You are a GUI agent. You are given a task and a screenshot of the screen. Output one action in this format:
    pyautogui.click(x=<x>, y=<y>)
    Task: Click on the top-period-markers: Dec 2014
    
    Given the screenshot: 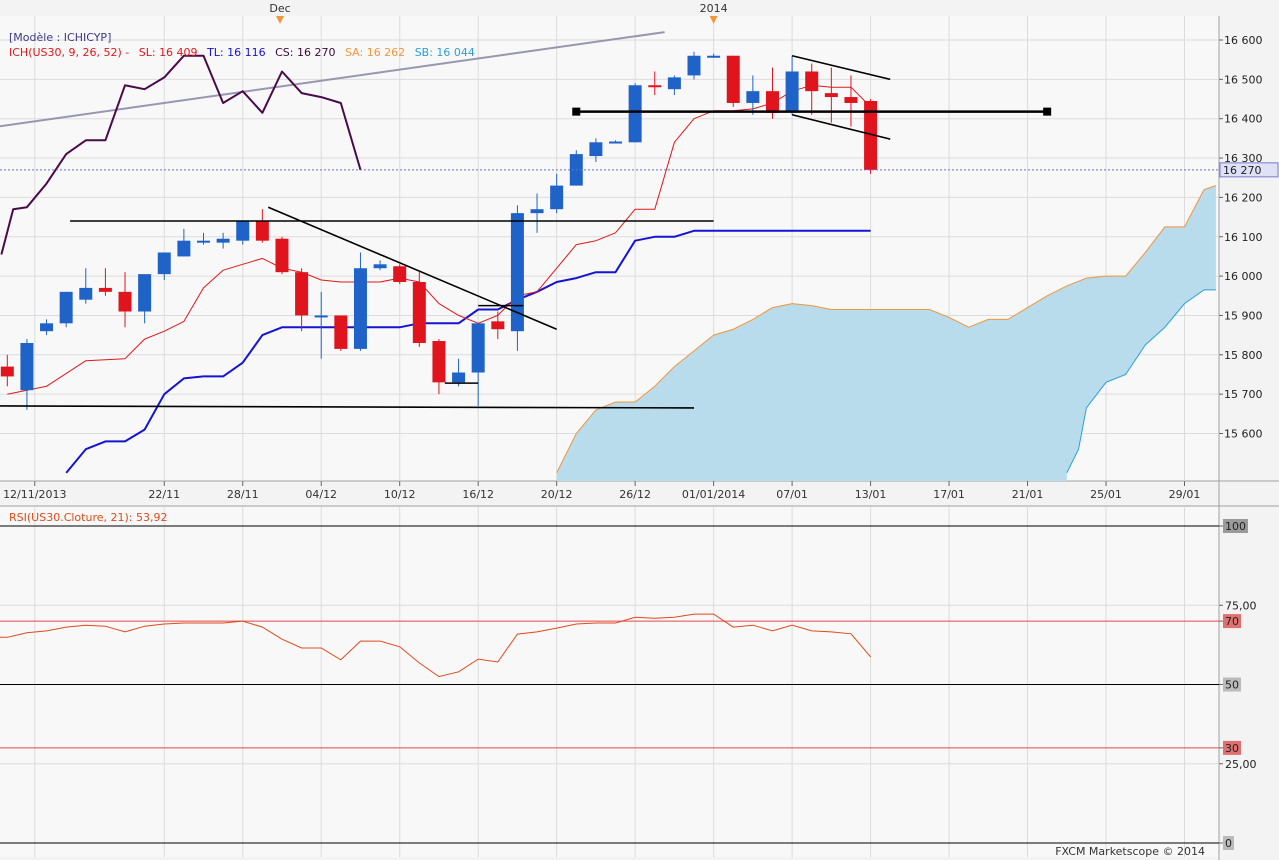 What is the action you would take?
    pyautogui.click(x=498, y=13)
    